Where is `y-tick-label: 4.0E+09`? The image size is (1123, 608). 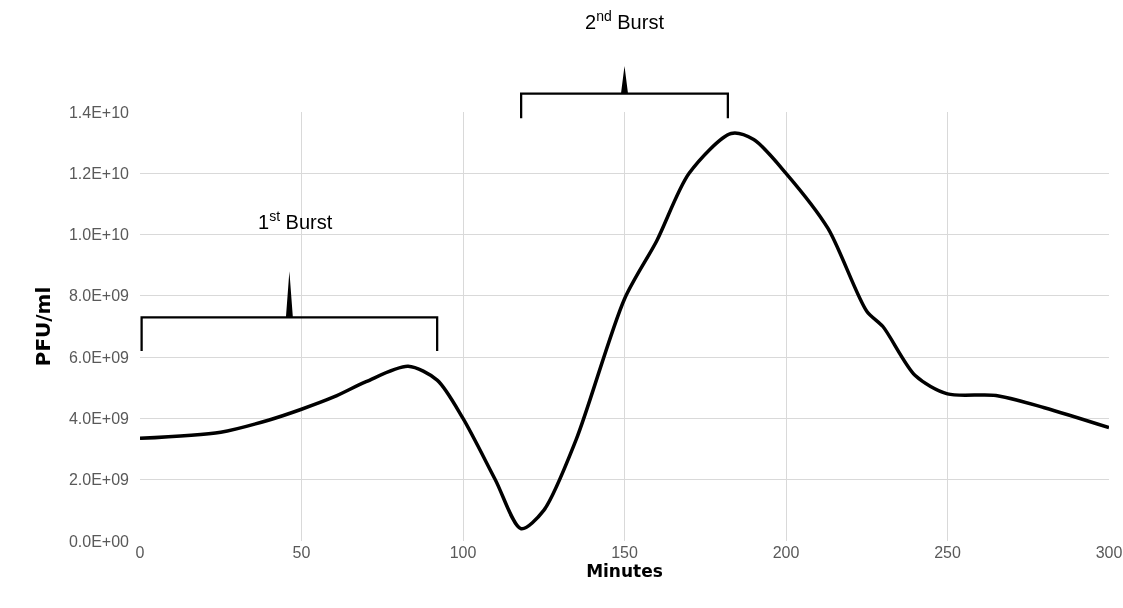 y-tick-label: 4.0E+09 is located at coordinates (99, 419).